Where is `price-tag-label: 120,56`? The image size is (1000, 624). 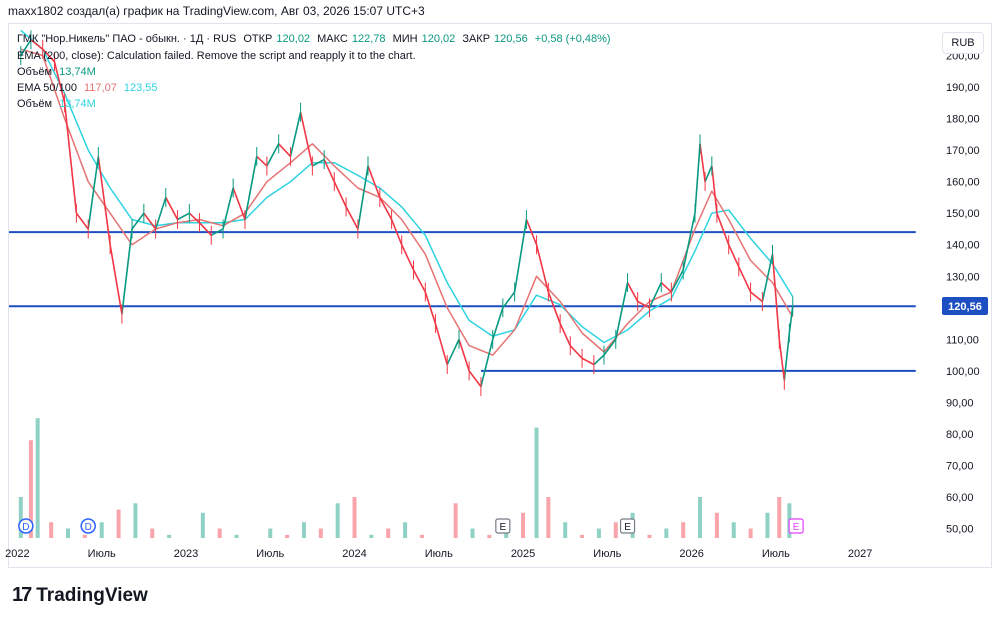 price-tag-label: 120,56 is located at coordinates (965, 307).